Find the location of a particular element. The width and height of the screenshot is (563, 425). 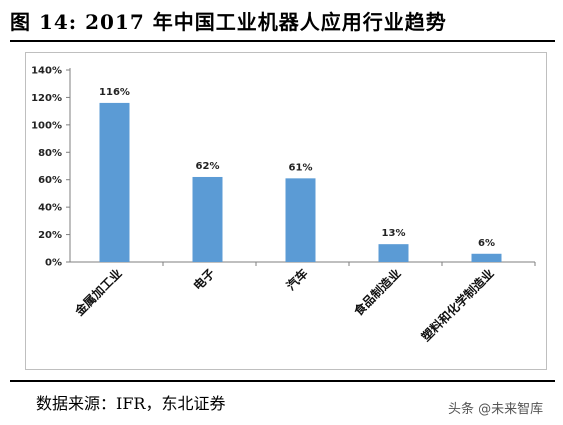

data-label: 116% is located at coordinates (114, 92).